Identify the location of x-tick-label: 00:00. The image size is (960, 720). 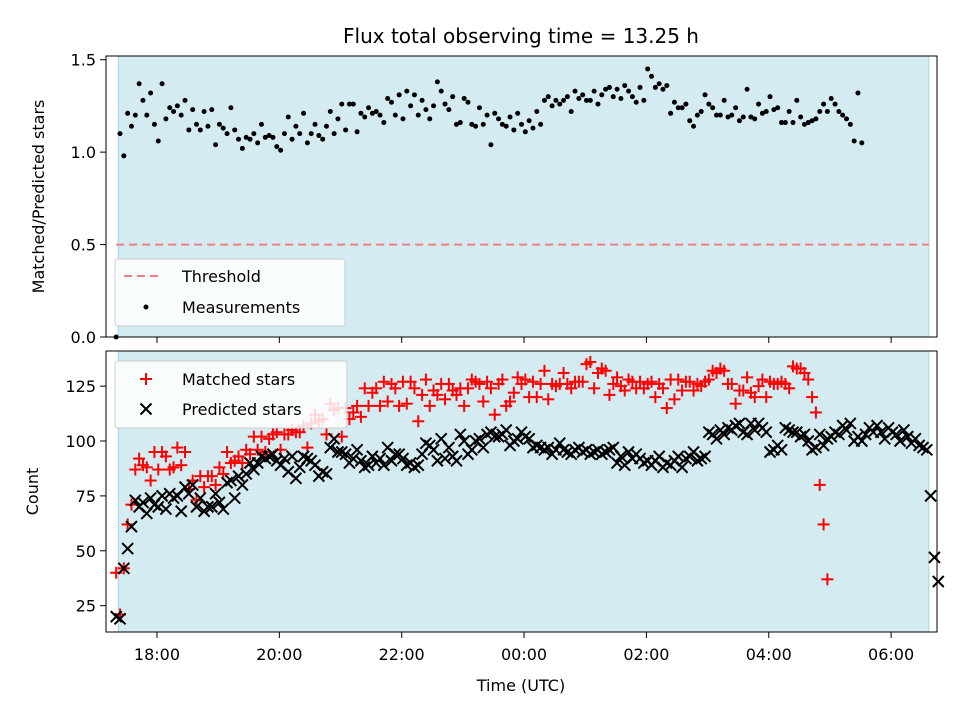
(524, 654).